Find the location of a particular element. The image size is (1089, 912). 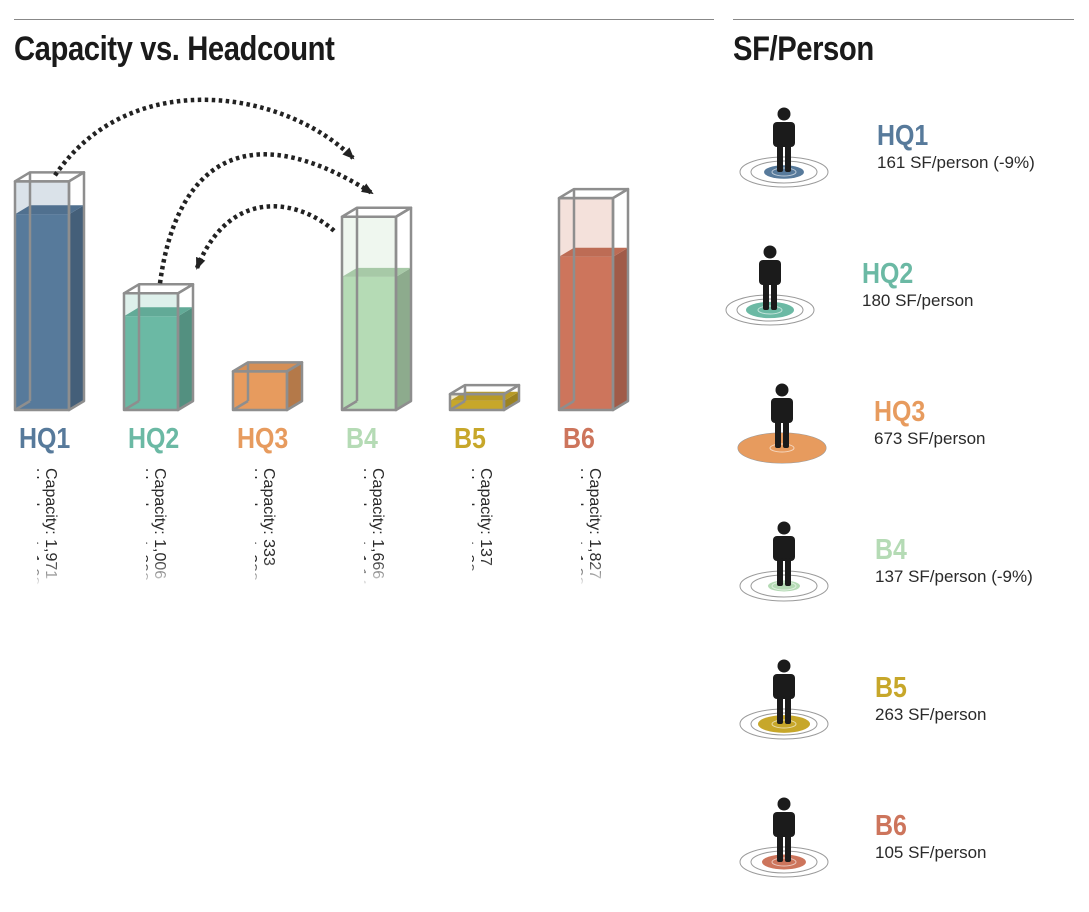

sf-value: 161 SF/person (-9%) is located at coordinates (956, 162).